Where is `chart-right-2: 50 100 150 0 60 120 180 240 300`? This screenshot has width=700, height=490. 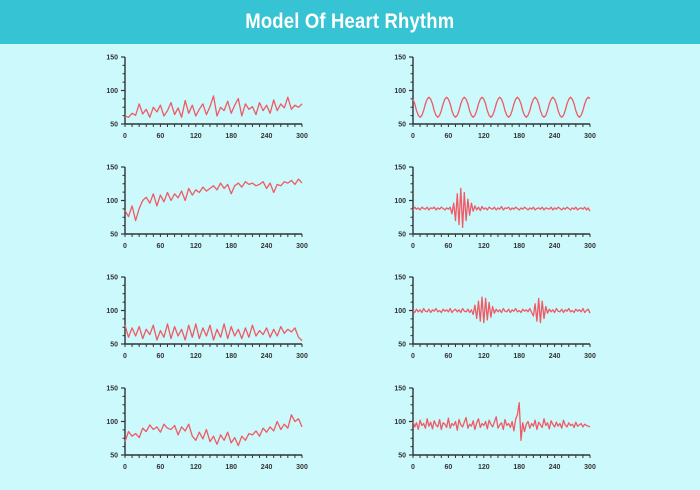
chart-right-2: 50 100 150 0 60 120 180 240 300 is located at coordinates (495, 208).